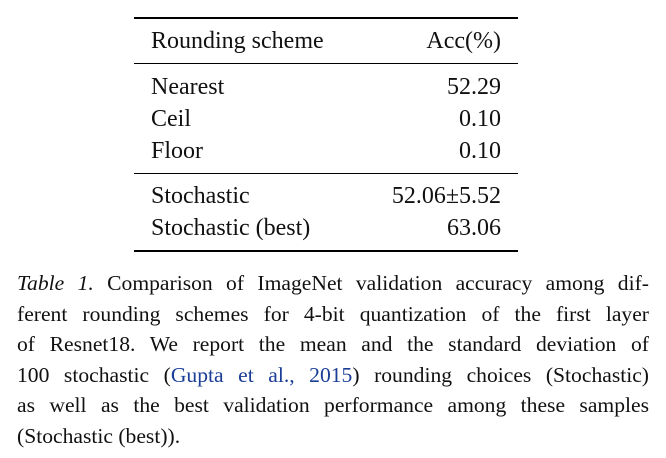 The width and height of the screenshot is (666, 458). What do you see at coordinates (188, 87) in the screenshot?
I see `row-nearest-scheme: Nearest` at bounding box center [188, 87].